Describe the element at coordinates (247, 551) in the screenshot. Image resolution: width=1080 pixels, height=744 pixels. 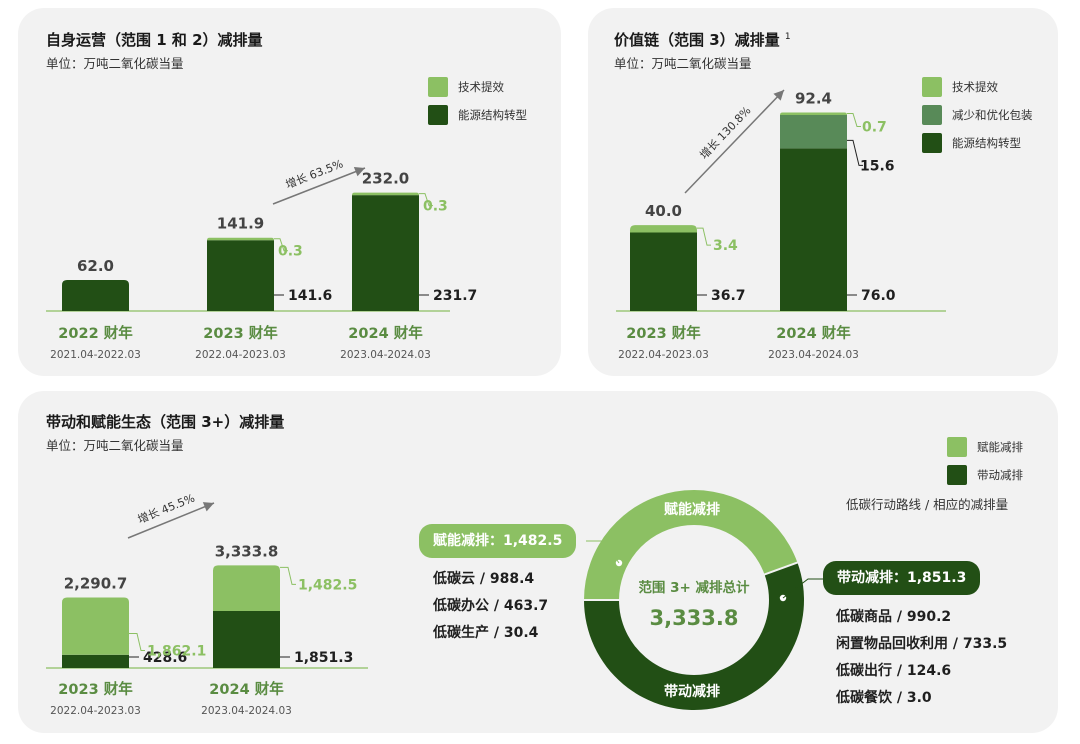
I see `bar-total-label: 3,333.8` at that location.